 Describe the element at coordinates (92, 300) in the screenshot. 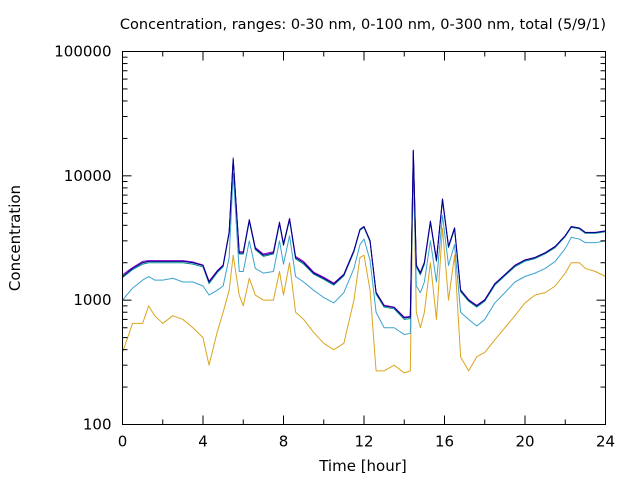

I see `y-tick-label: 1000` at that location.